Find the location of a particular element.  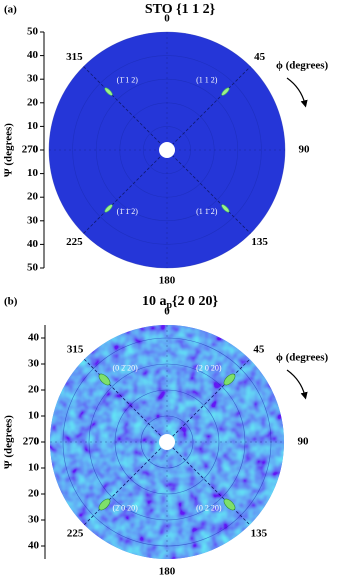

spot-label: (1 1̄ 2) is located at coordinates (207, 211).